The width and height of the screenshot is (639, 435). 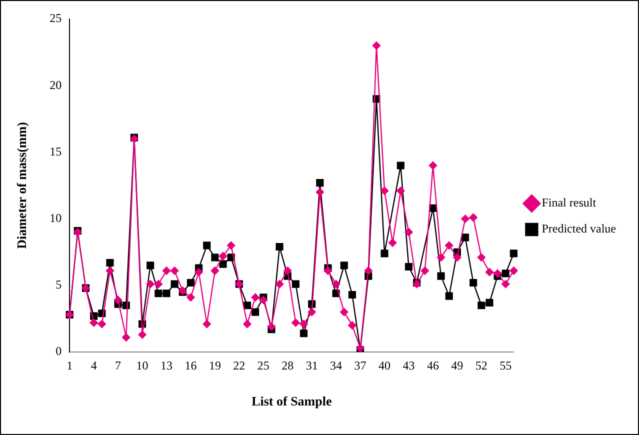 I want to click on y-tick-label: 20, so click(x=56, y=85).